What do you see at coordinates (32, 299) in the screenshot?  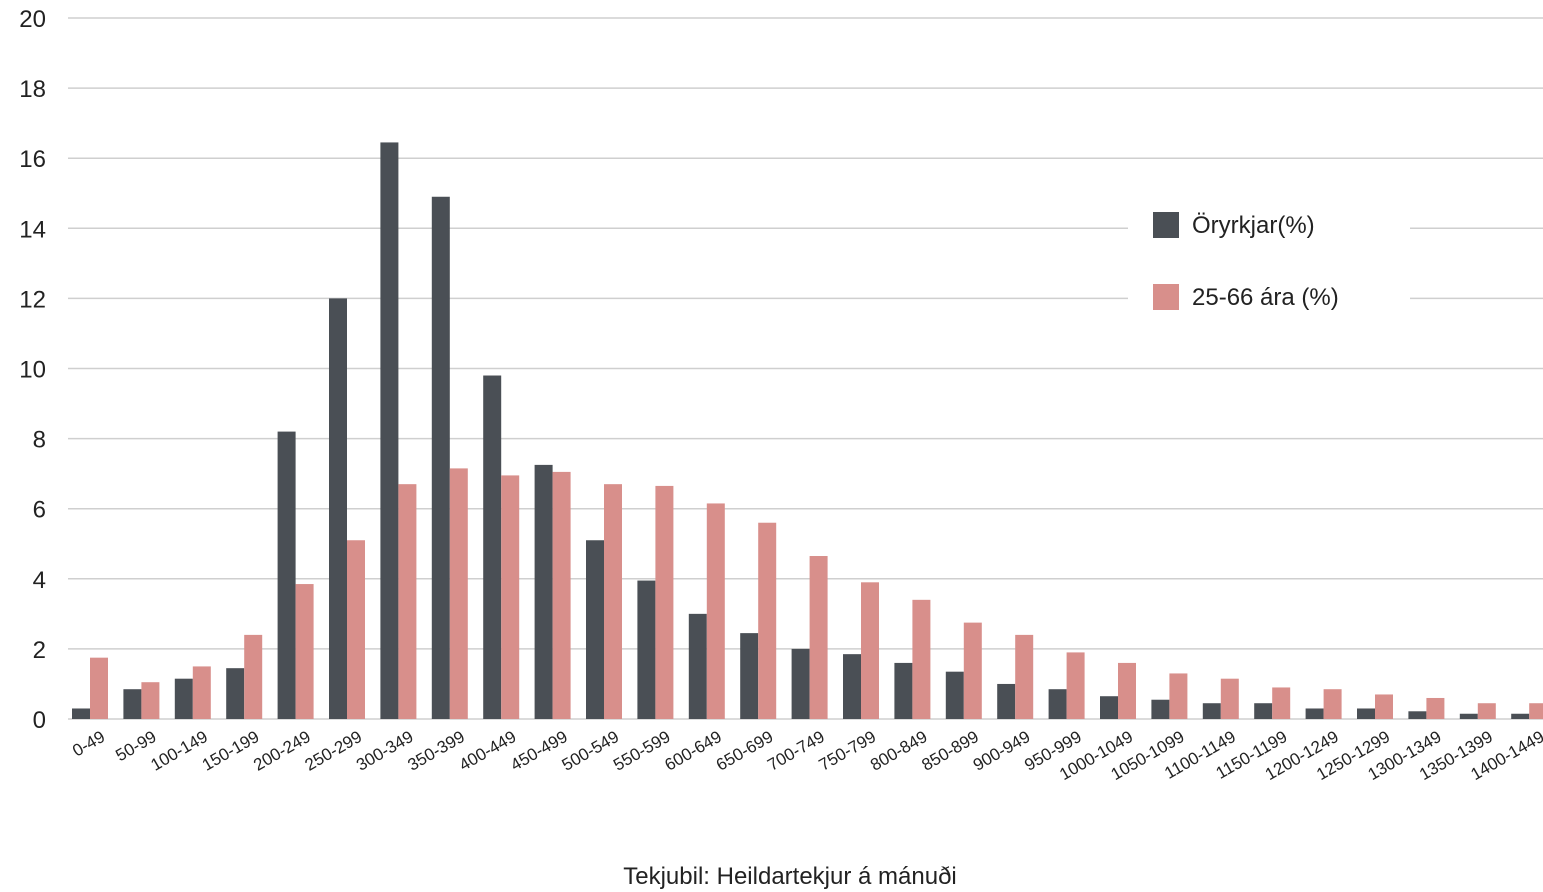 I see `y-tick-label: 12` at bounding box center [32, 299].